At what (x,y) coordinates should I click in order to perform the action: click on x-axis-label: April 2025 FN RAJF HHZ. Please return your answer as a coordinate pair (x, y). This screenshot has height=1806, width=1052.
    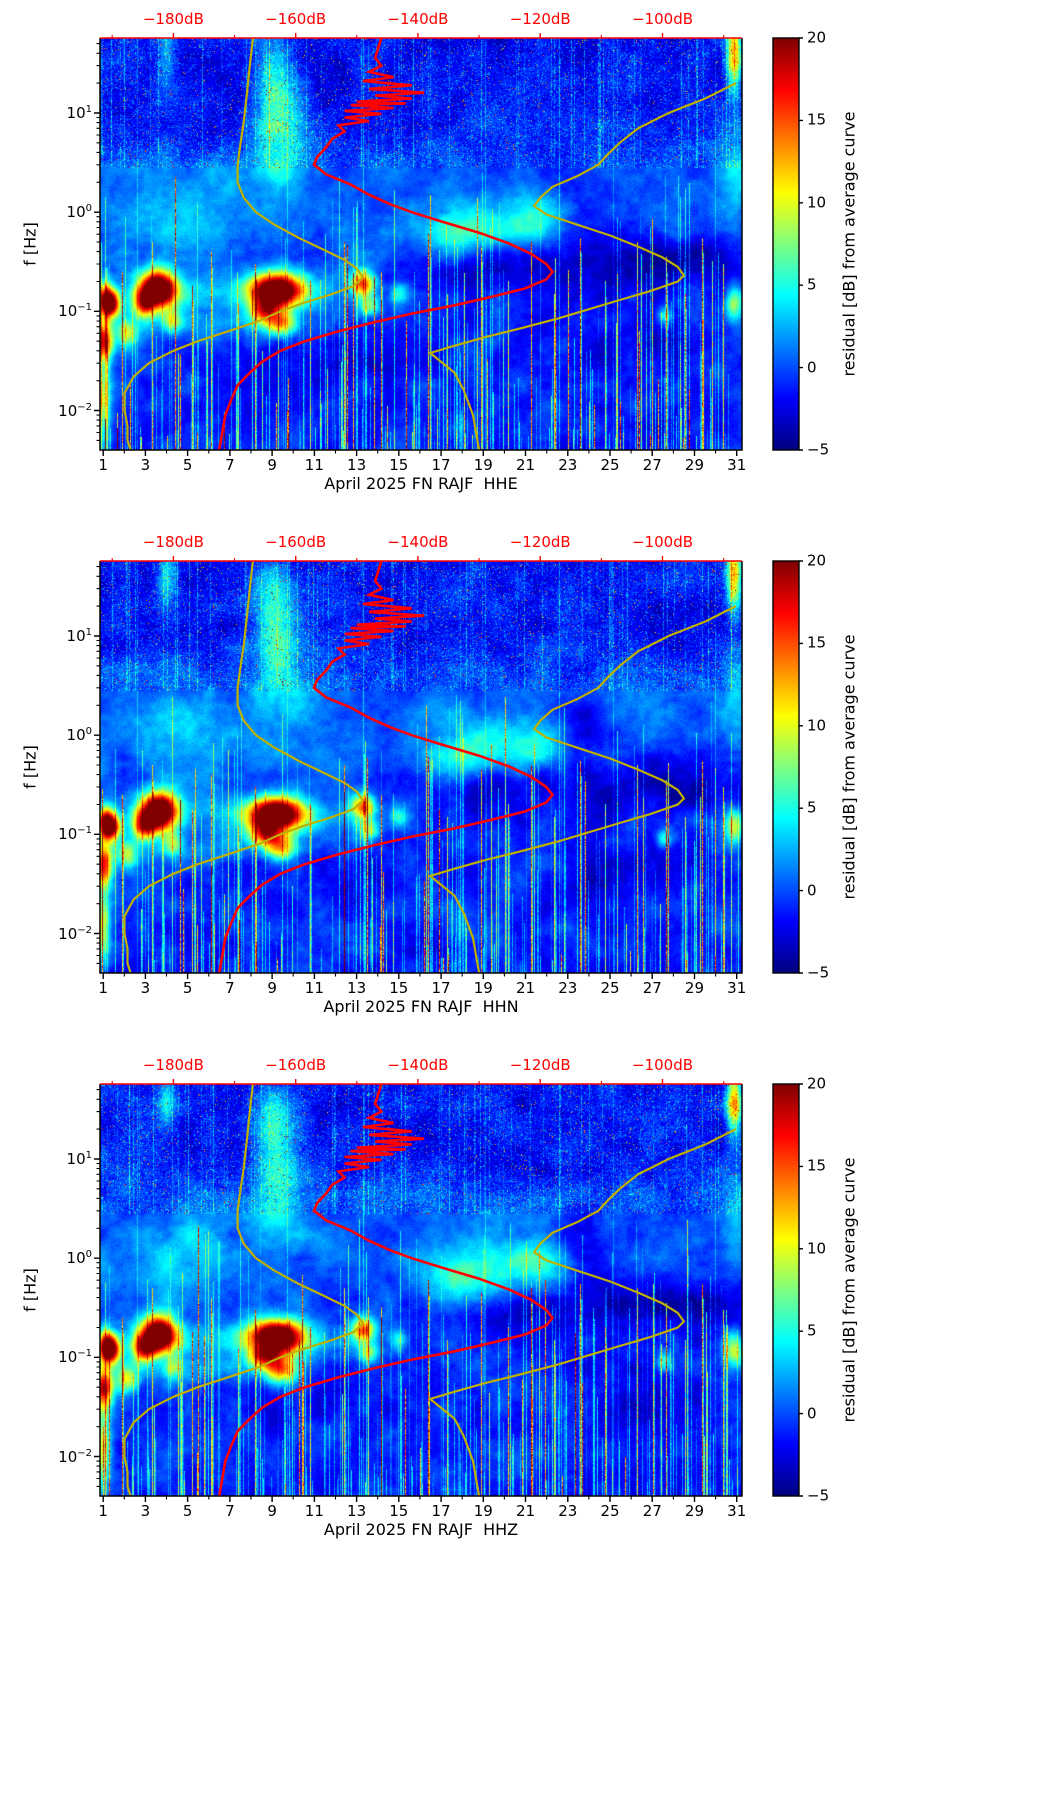
    Looking at the image, I should click on (421, 1529).